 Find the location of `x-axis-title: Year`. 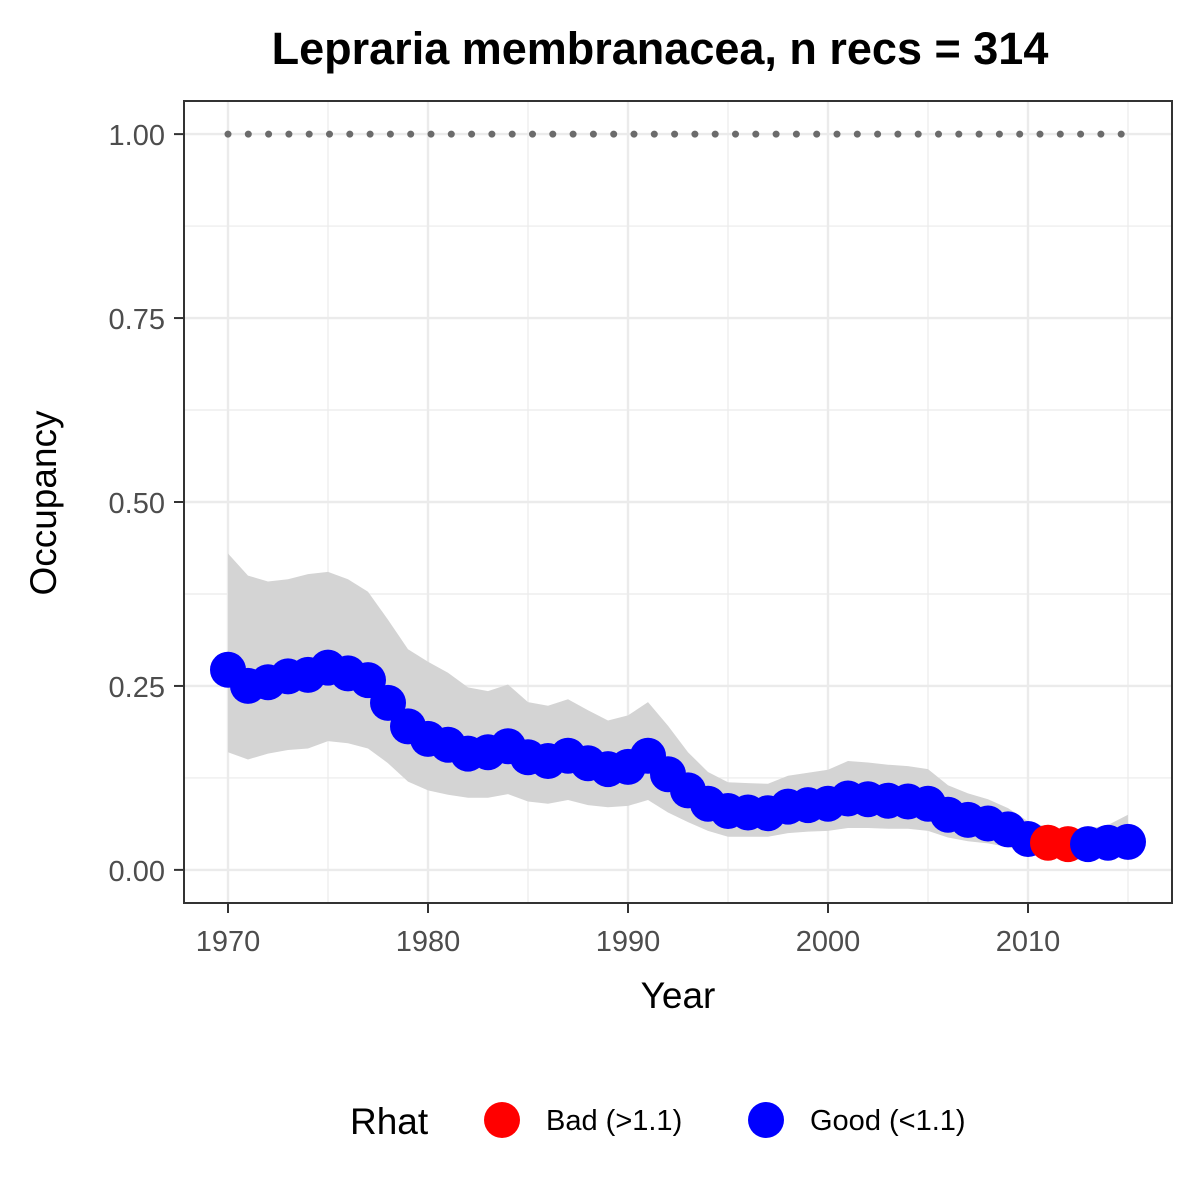

x-axis-title: Year is located at coordinates (678, 995).